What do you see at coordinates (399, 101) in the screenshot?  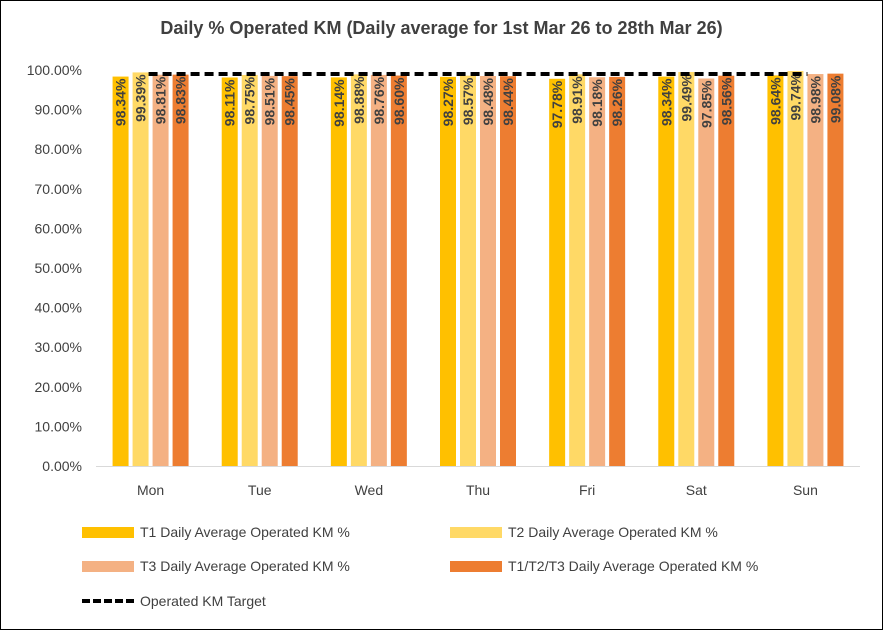 I see `data-label: 98.60%` at bounding box center [399, 101].